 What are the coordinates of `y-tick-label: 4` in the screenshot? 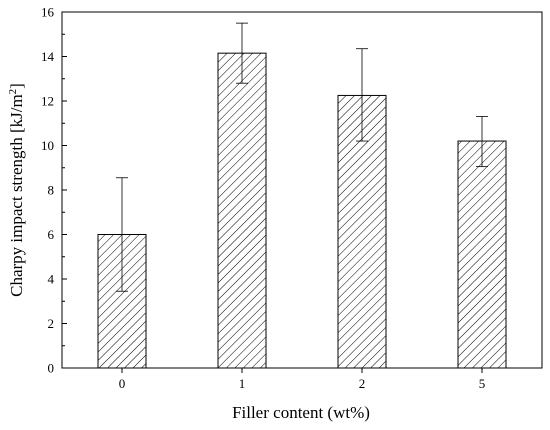 It's located at (51, 279).